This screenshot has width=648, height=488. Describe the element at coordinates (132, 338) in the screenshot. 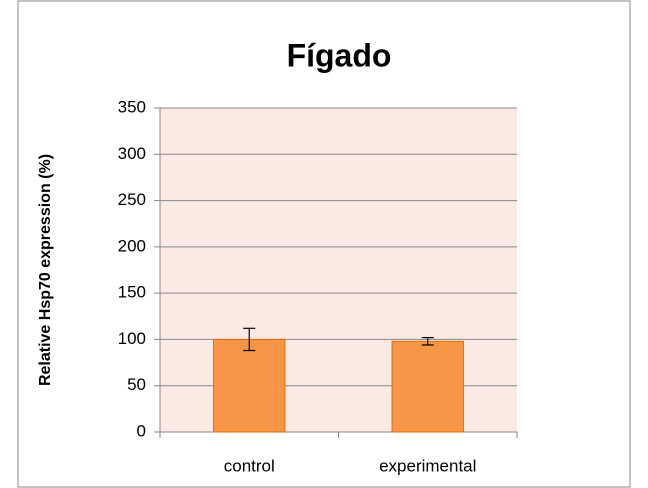

I see `y-tick-label: 100` at that location.